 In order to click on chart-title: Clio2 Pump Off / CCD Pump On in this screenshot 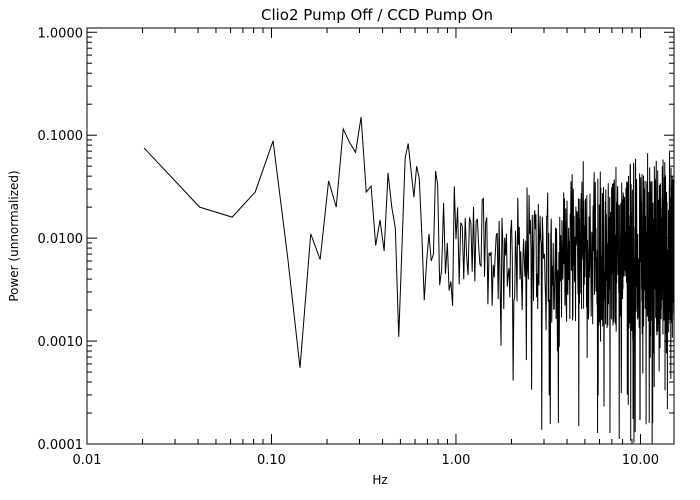, I will do `click(377, 15)`.